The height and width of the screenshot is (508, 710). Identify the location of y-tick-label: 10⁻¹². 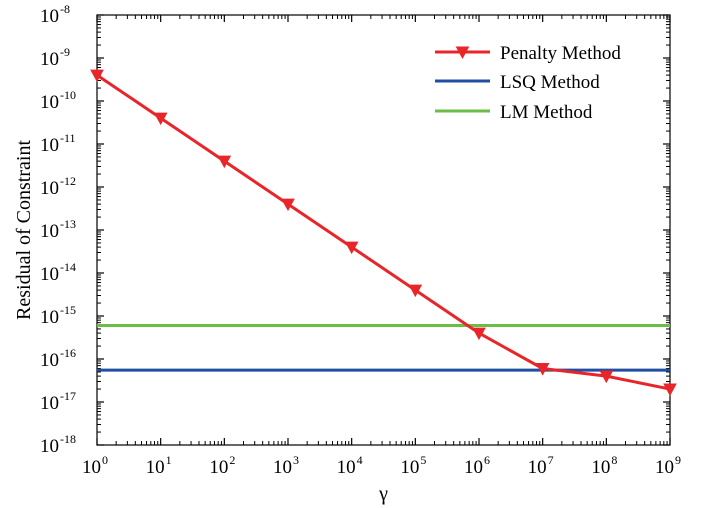
(58, 186).